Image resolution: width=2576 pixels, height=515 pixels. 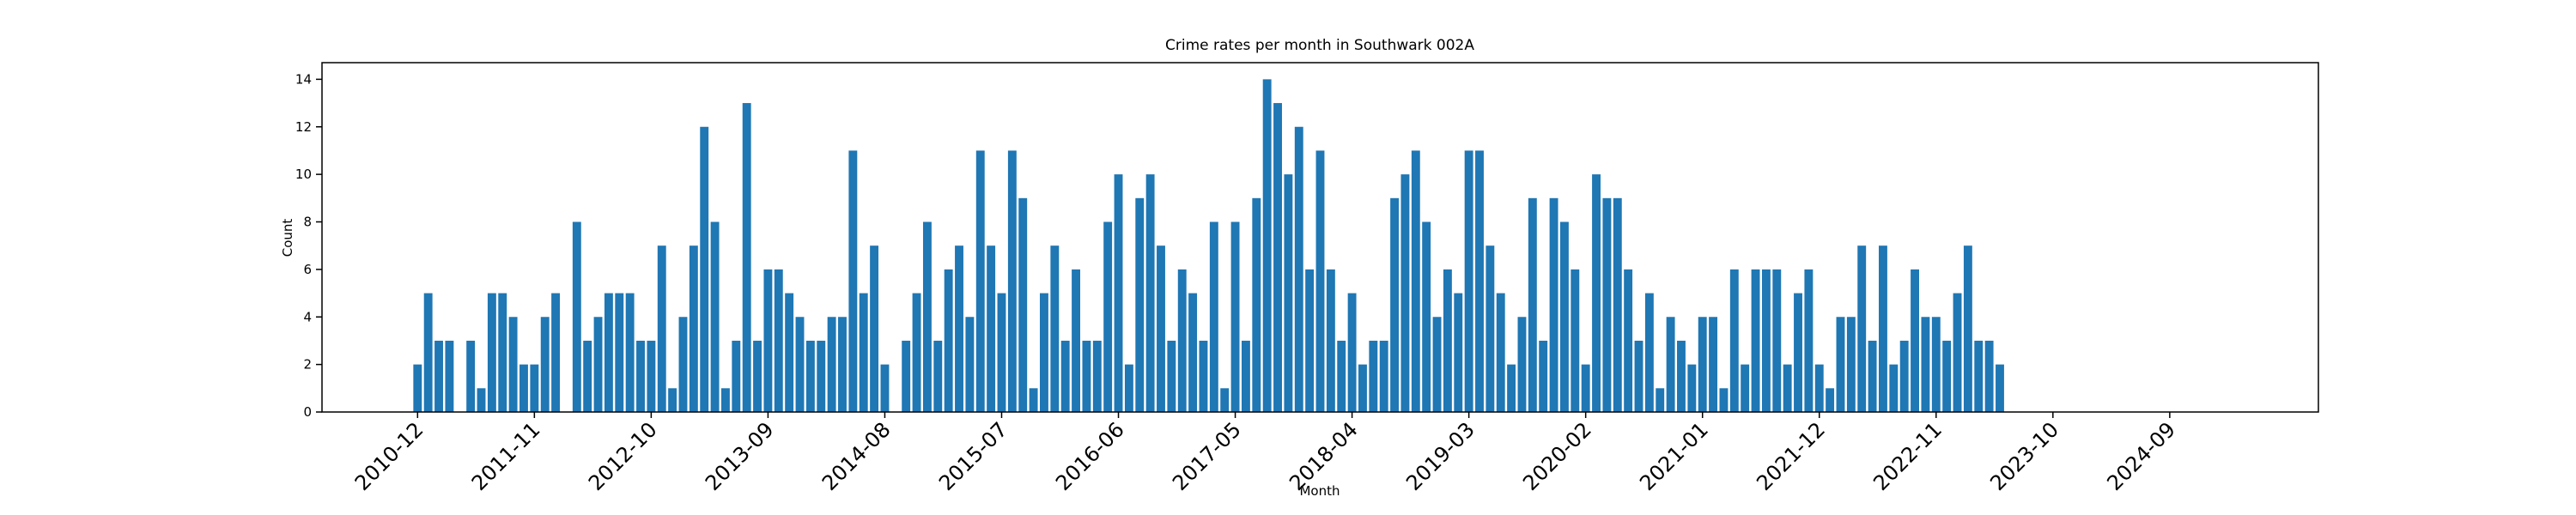 What do you see at coordinates (307, 316) in the screenshot?
I see `y-tick-label: 4` at bounding box center [307, 316].